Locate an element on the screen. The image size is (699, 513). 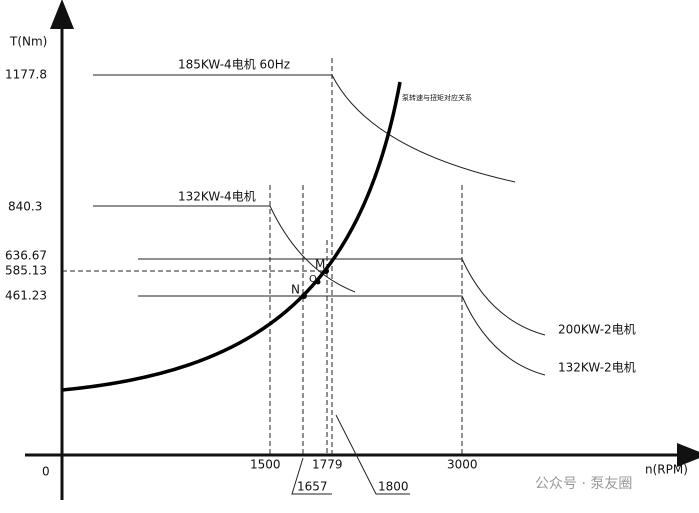
x-tick: 1779 is located at coordinates (327, 465).